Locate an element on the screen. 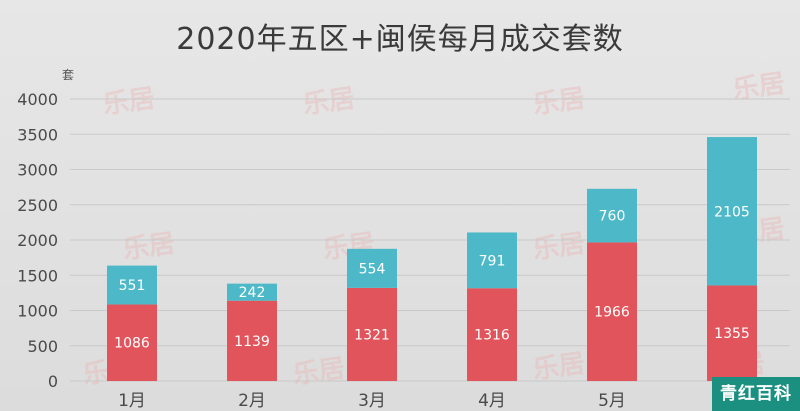  y-tick-label: 2500 is located at coordinates (37, 205).